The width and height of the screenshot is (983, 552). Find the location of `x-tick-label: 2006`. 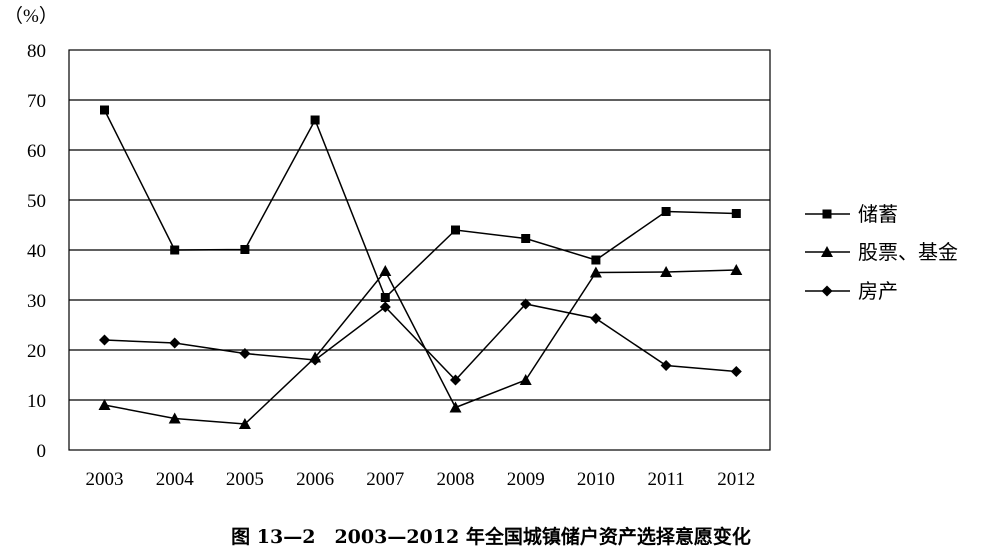

x-tick-label: 2006 is located at coordinates (315, 479).